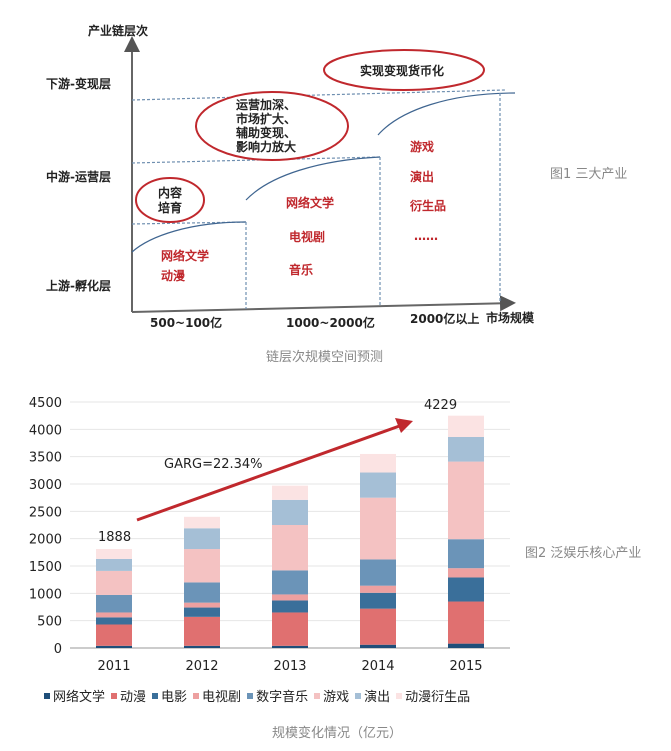 This screenshot has width=671, height=751. What do you see at coordinates (169, 695) in the screenshot?
I see `legend-item: 电影` at bounding box center [169, 695].